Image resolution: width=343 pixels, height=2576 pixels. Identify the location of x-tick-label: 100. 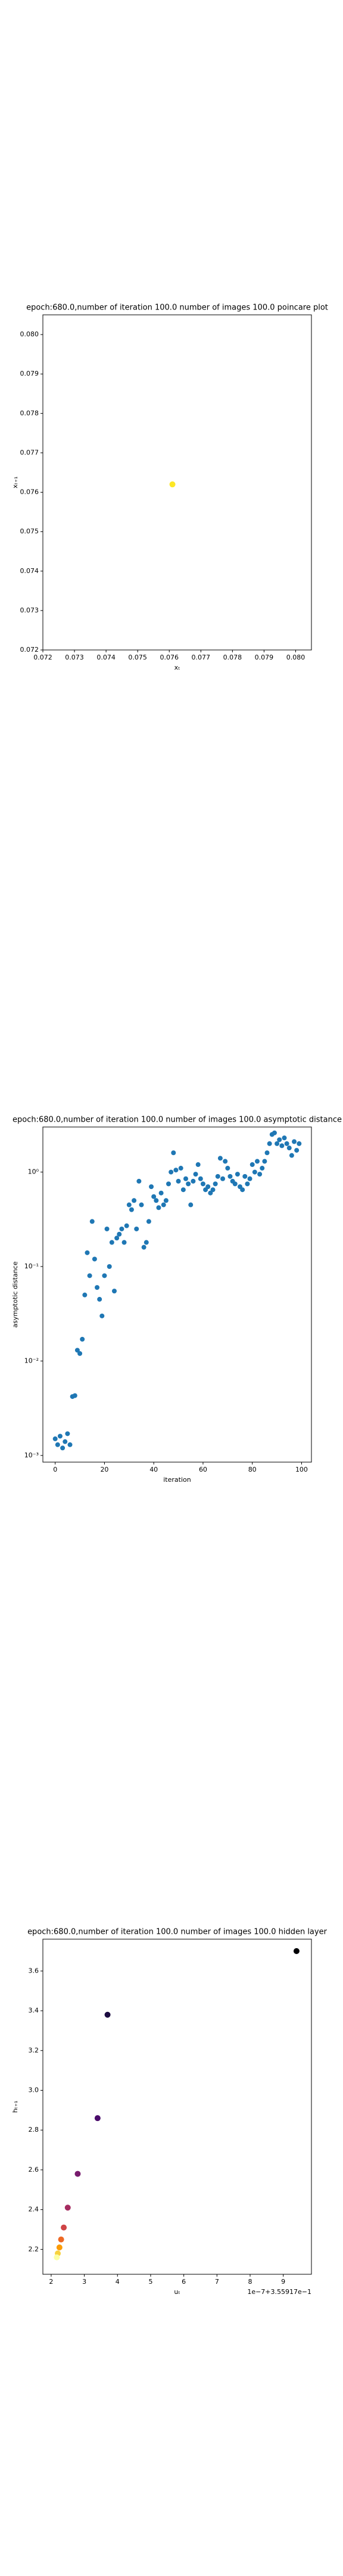
(302, 1469).